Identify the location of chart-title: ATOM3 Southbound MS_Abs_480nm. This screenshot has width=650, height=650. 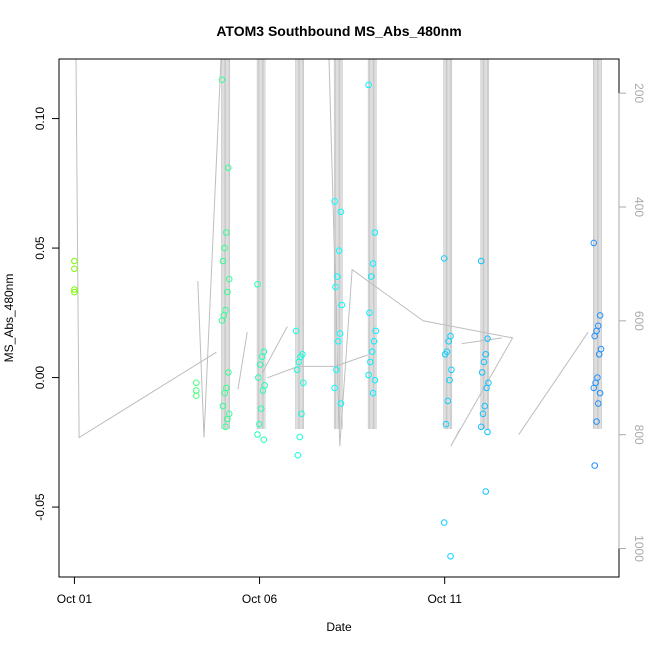
(338, 31).